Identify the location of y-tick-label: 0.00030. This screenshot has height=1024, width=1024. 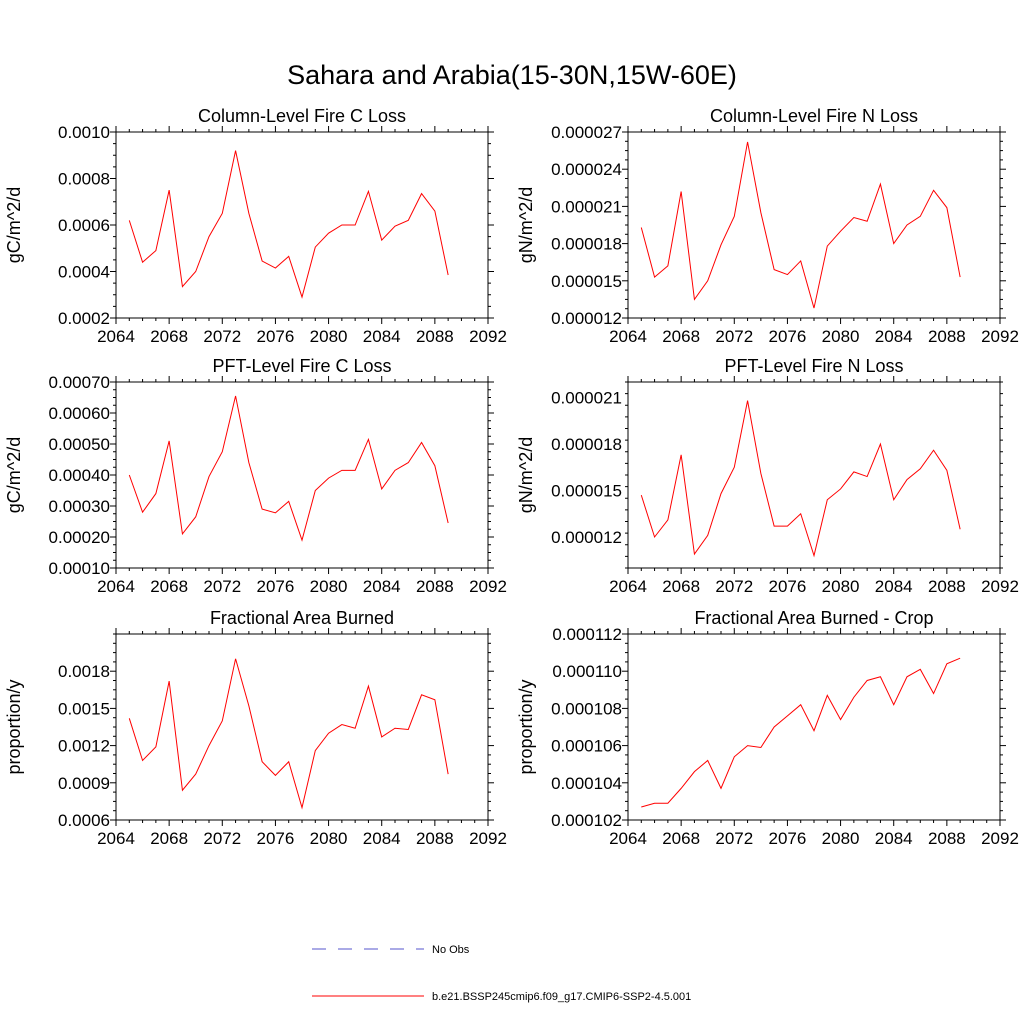
(79, 506).